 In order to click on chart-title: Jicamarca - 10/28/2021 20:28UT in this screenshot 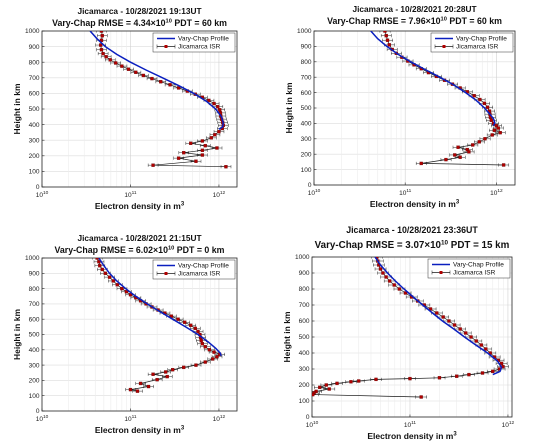, I will do `click(414, 9)`.